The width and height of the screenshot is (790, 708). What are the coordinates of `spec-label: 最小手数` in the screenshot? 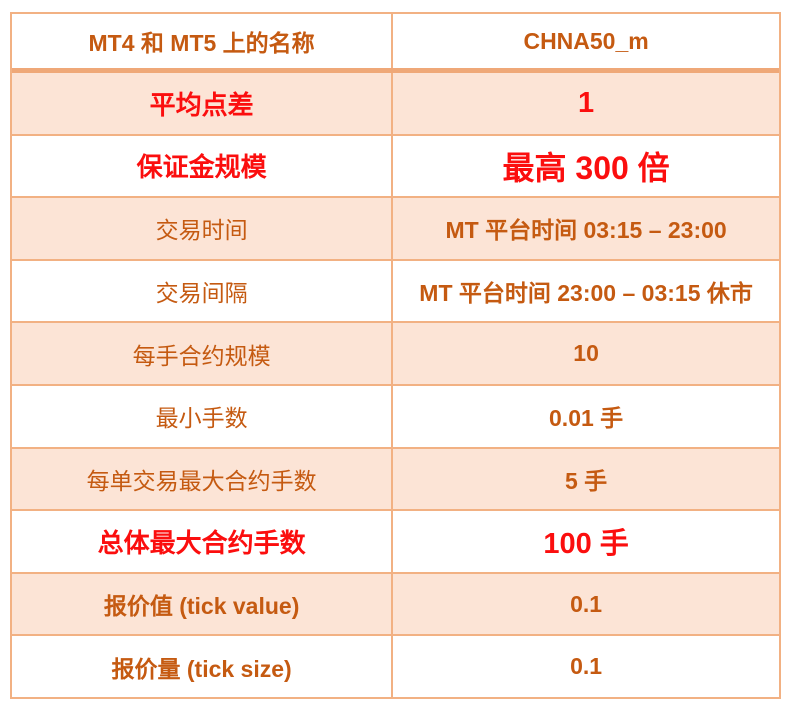 It's located at (203, 416).